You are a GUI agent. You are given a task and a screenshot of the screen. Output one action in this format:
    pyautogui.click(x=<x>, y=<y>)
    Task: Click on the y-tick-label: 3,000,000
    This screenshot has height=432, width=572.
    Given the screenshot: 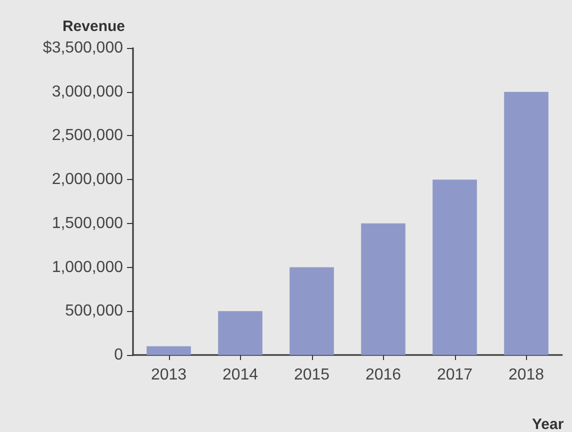 What is the action you would take?
    pyautogui.click(x=88, y=91)
    